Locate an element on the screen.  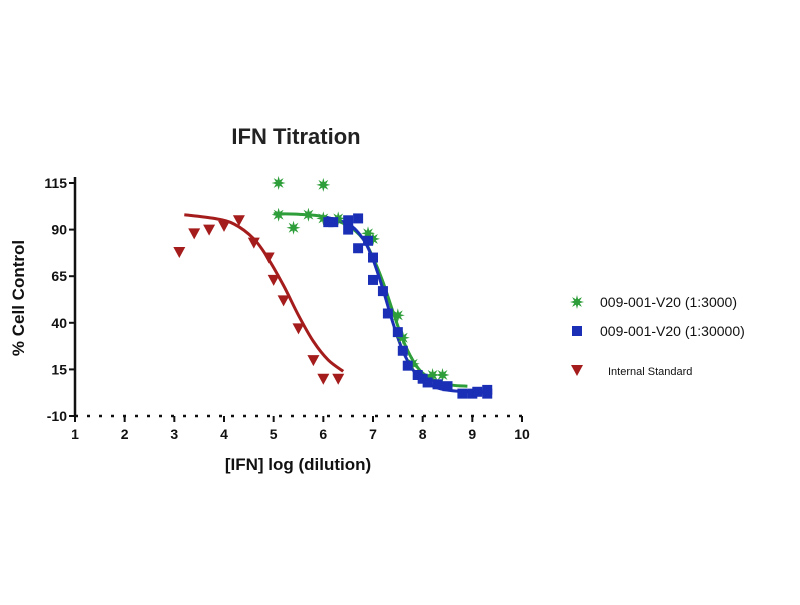
y-tick-label: 65 is located at coordinates (59, 276).